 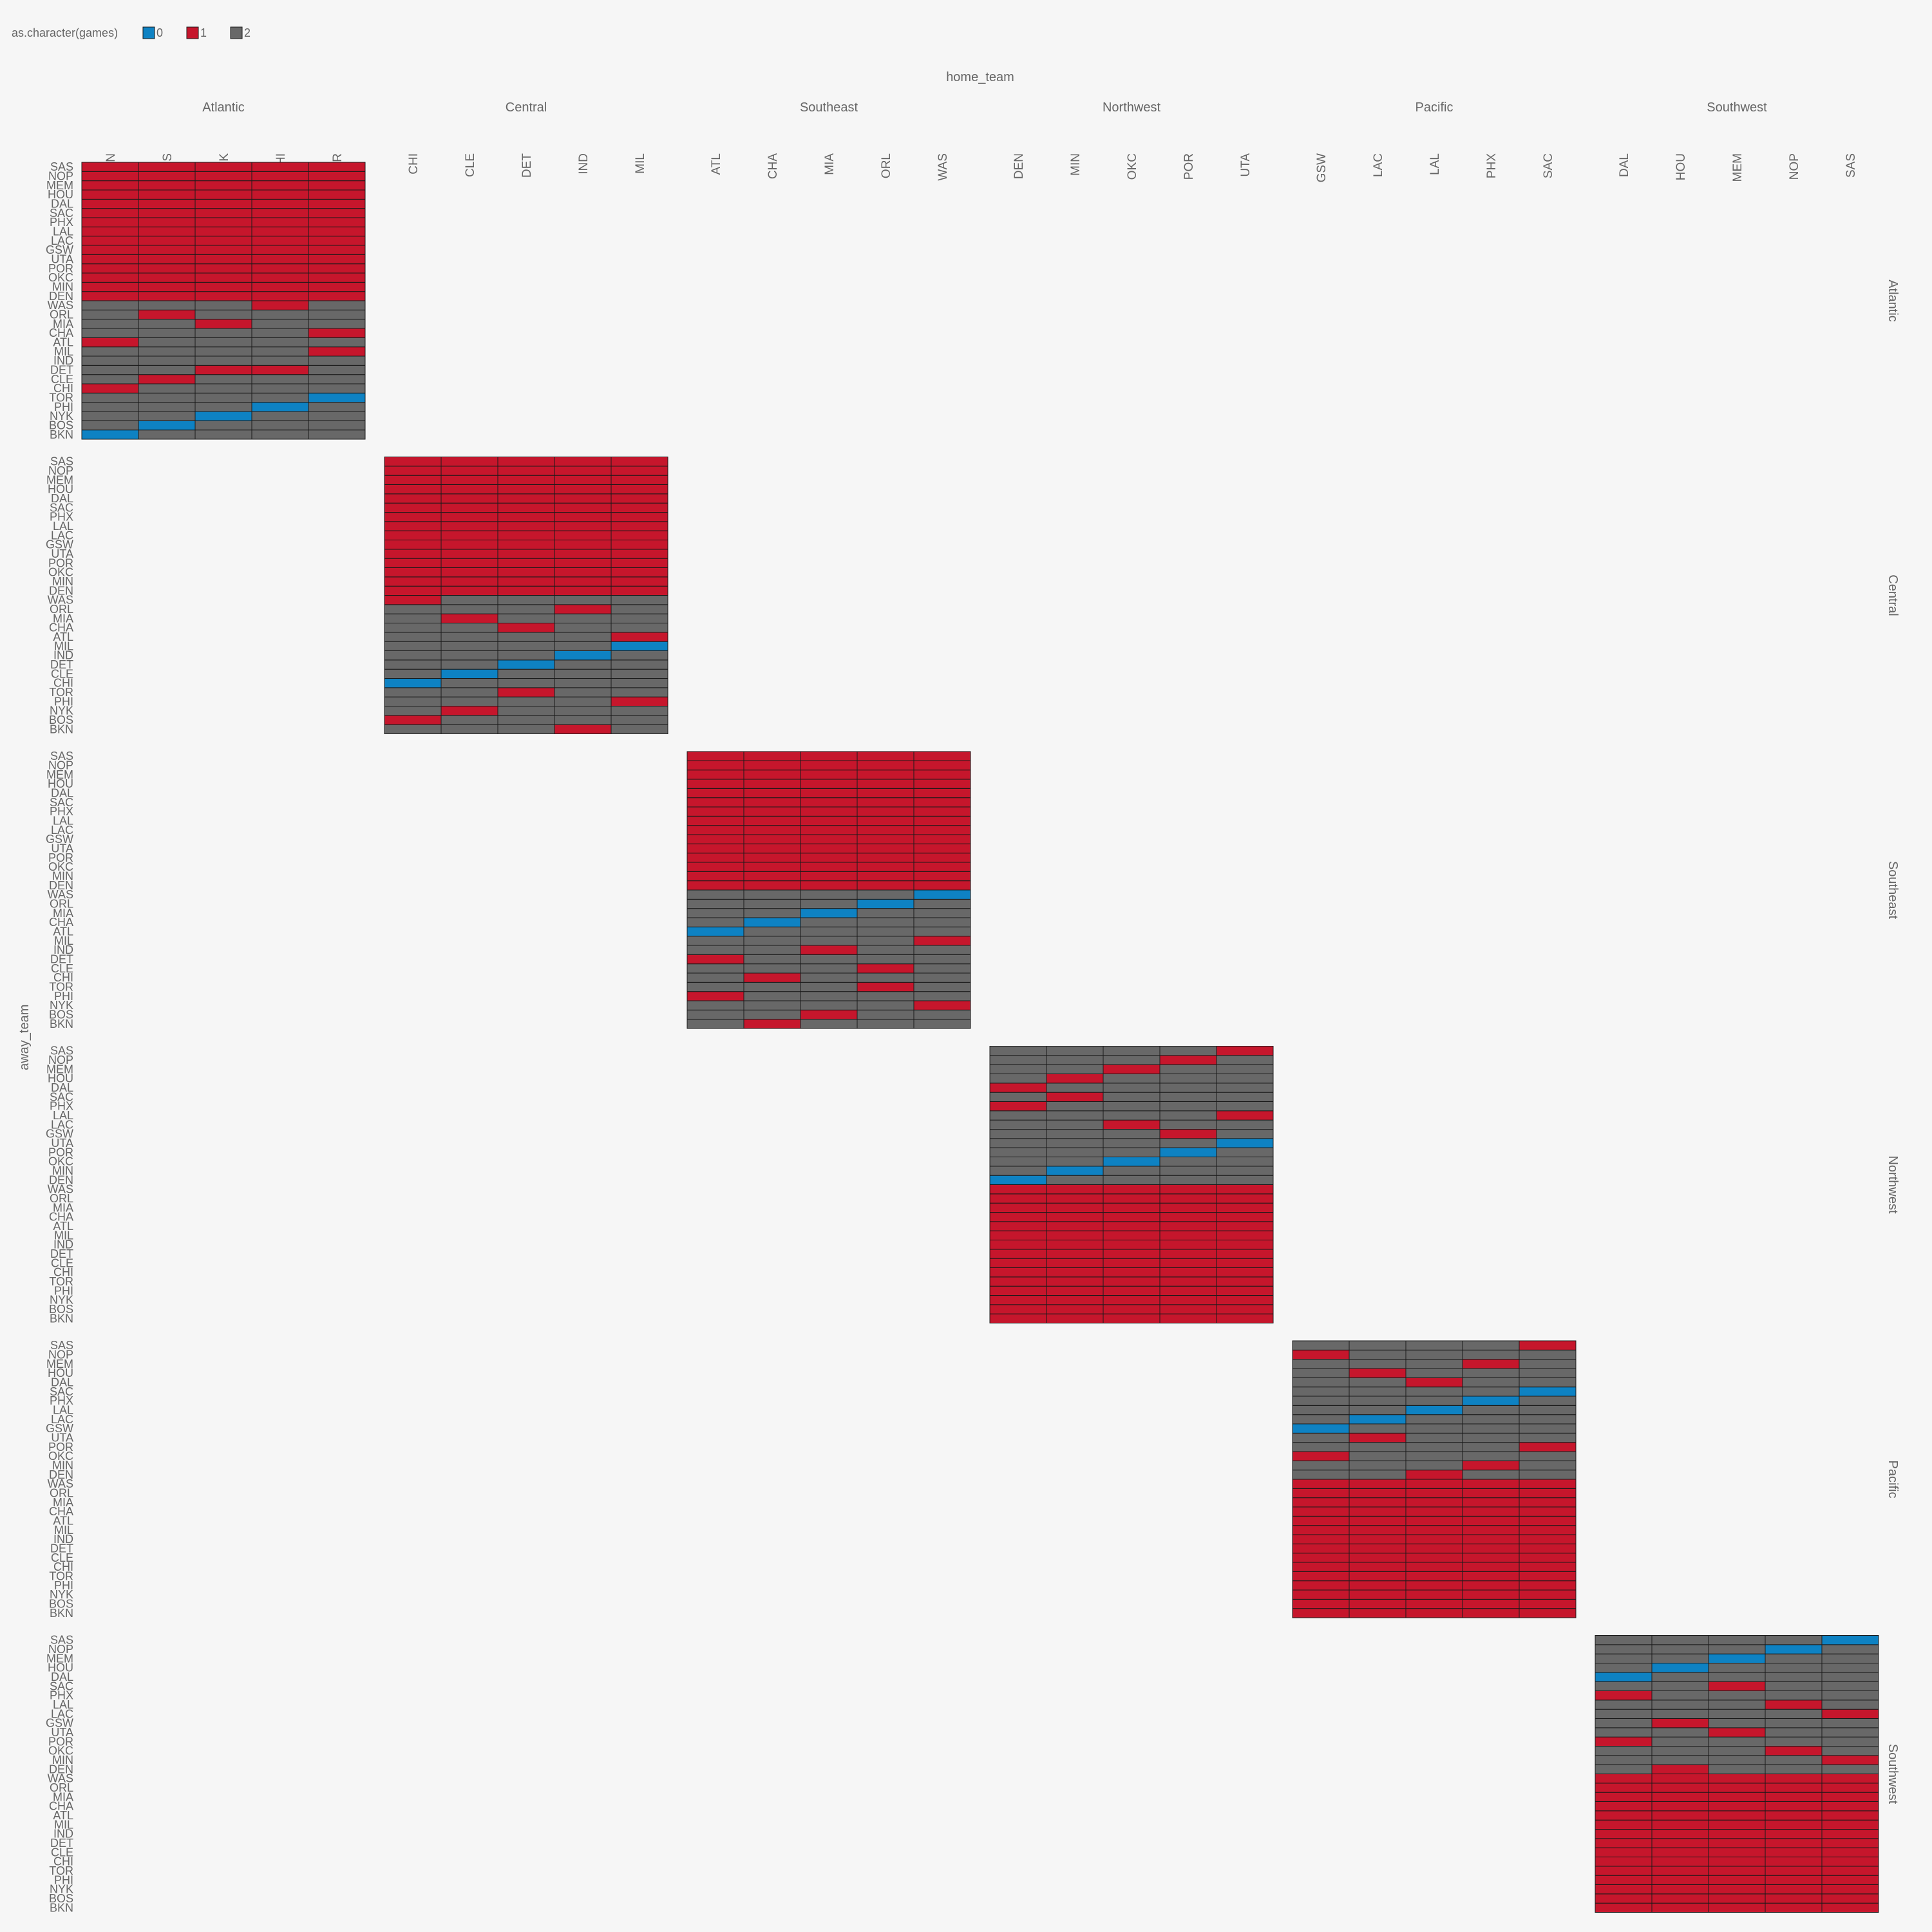 I want to click on x-tick-label: LAC, so click(x=1378, y=165).